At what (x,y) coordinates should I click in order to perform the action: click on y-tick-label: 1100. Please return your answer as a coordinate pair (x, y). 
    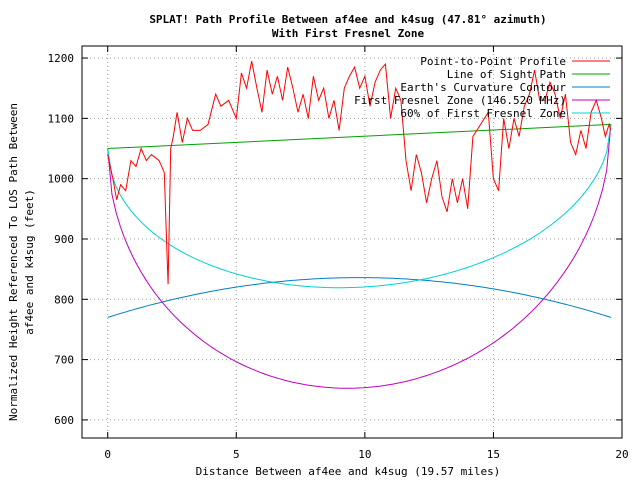
    Looking at the image, I should click on (61, 118).